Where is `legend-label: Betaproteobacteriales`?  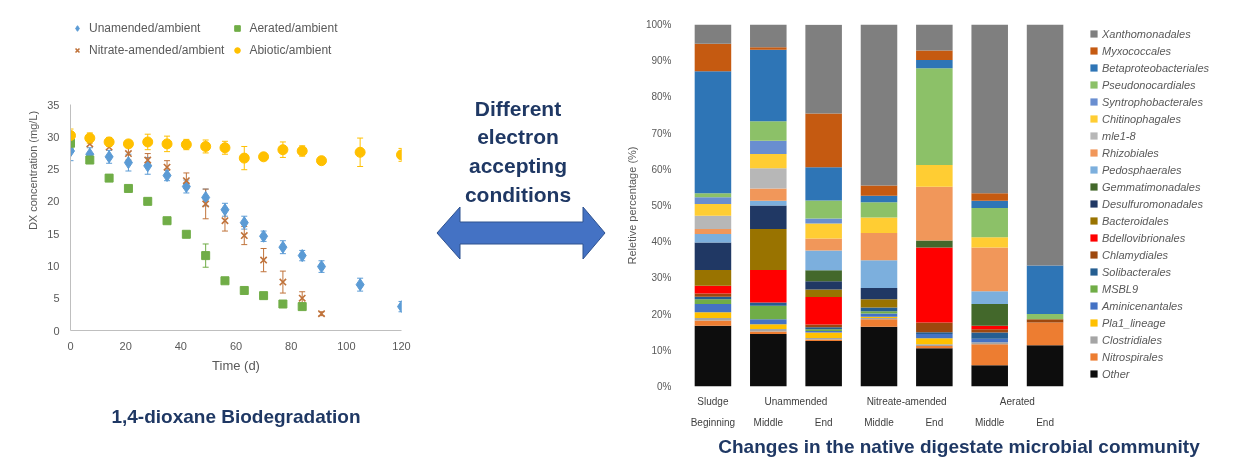 legend-label: Betaproteobacteriales is located at coordinates (1156, 67).